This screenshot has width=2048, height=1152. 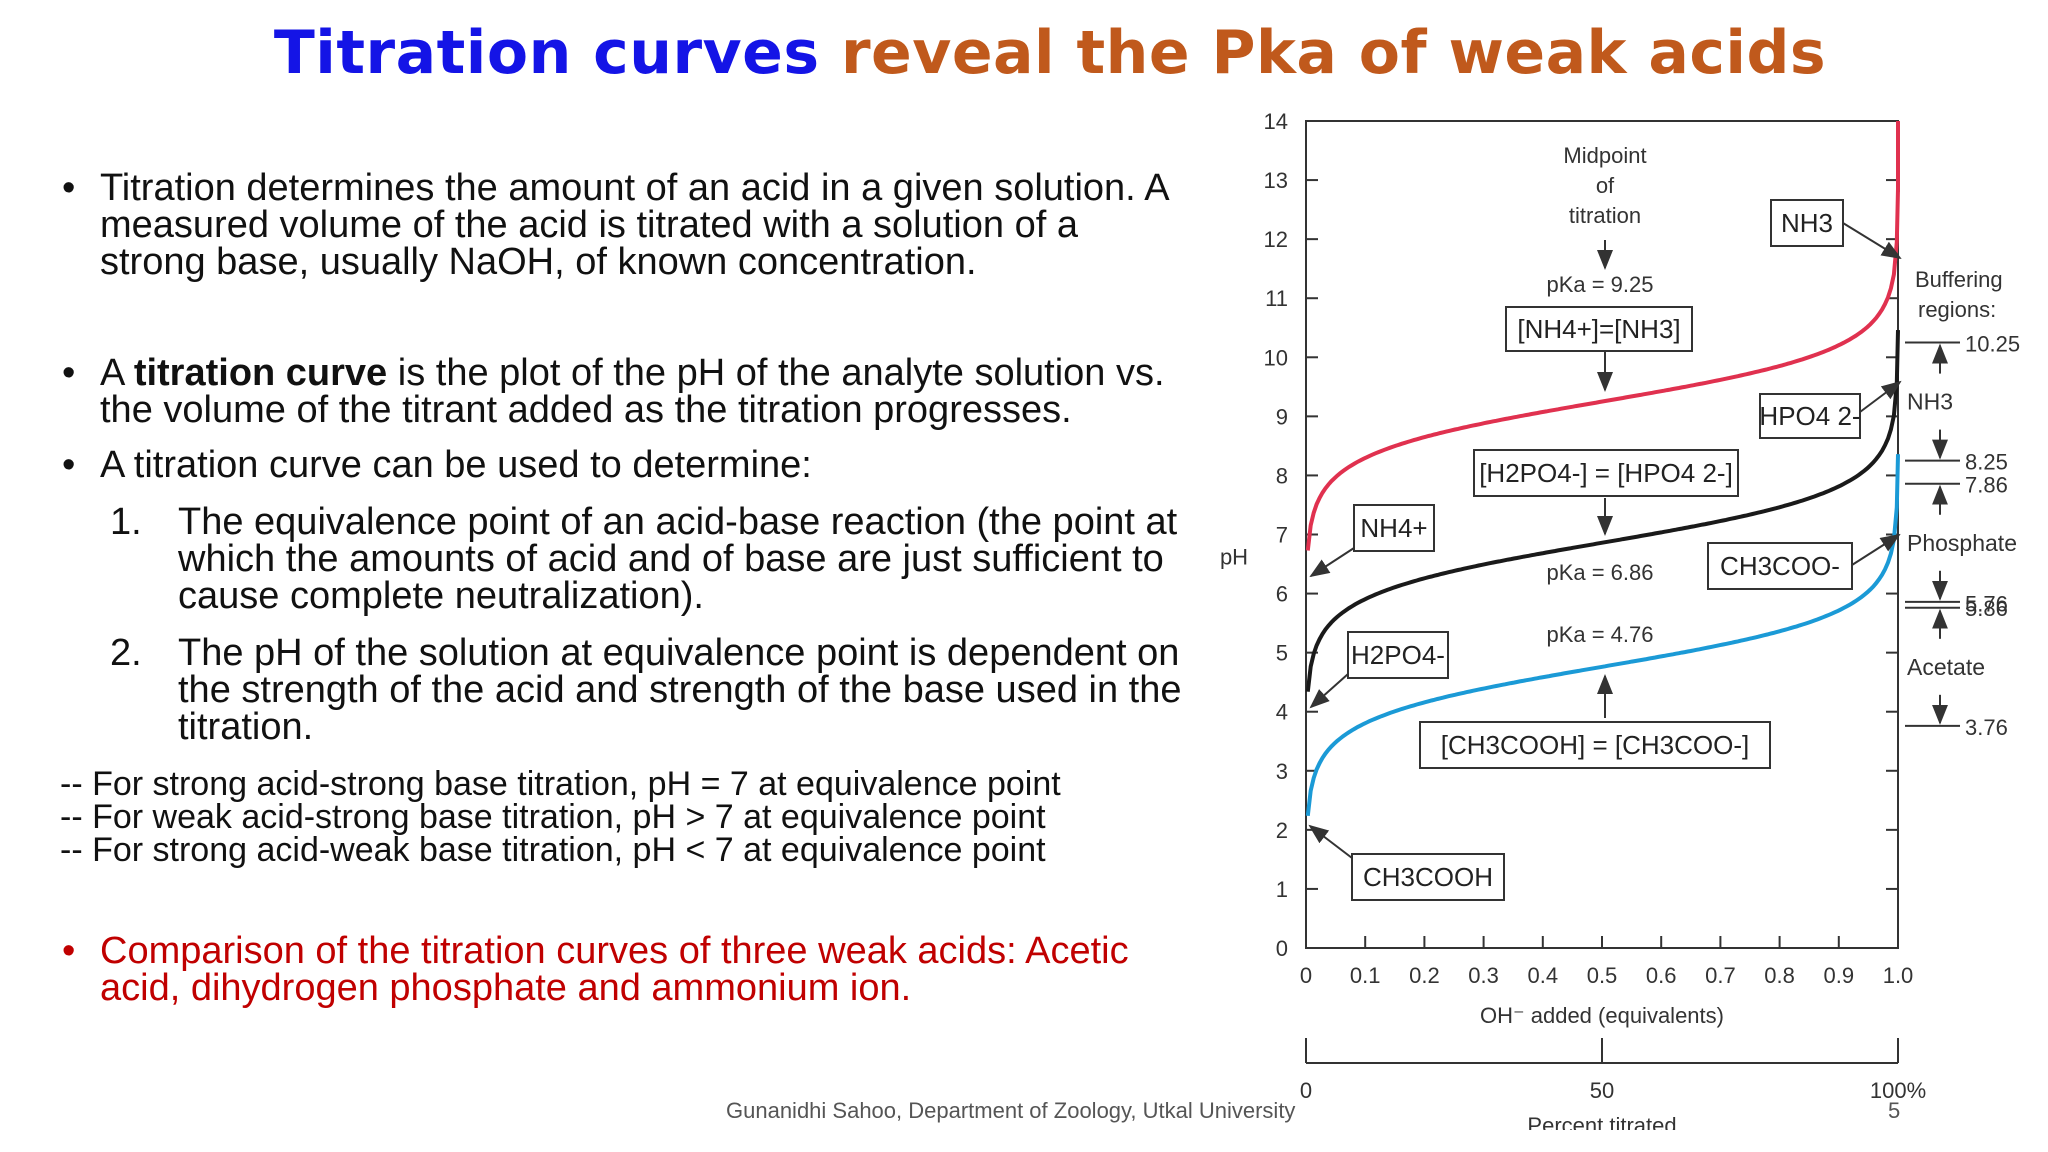 What do you see at coordinates (260, 373) in the screenshot?
I see `bullet2-bold: titration curve` at bounding box center [260, 373].